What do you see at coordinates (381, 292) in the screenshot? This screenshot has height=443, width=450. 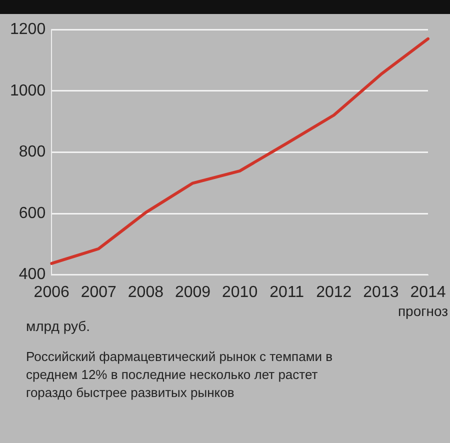 I see `x-tick-label: 2013` at bounding box center [381, 292].